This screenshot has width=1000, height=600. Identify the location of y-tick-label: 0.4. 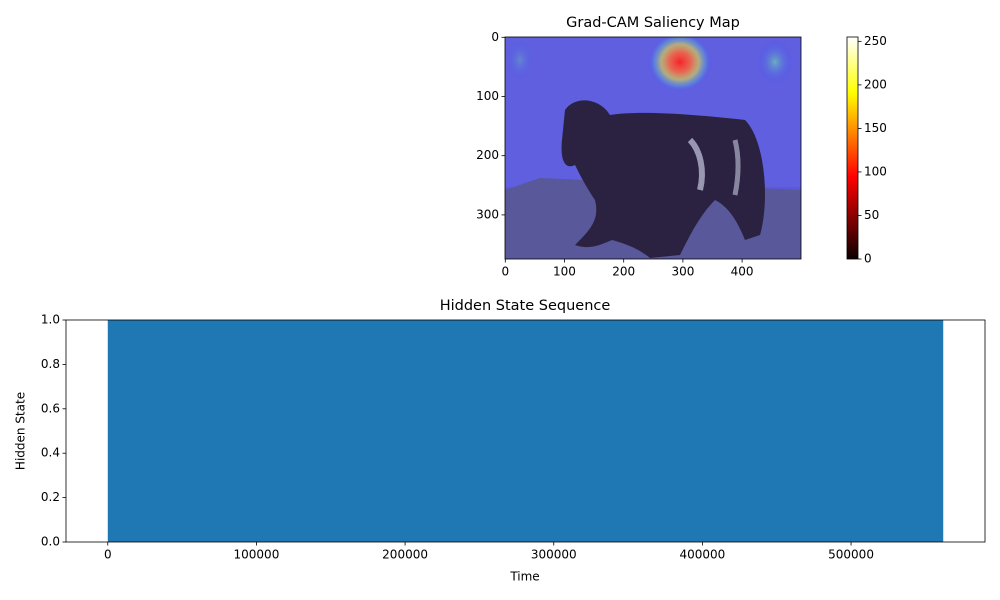
(50, 453).